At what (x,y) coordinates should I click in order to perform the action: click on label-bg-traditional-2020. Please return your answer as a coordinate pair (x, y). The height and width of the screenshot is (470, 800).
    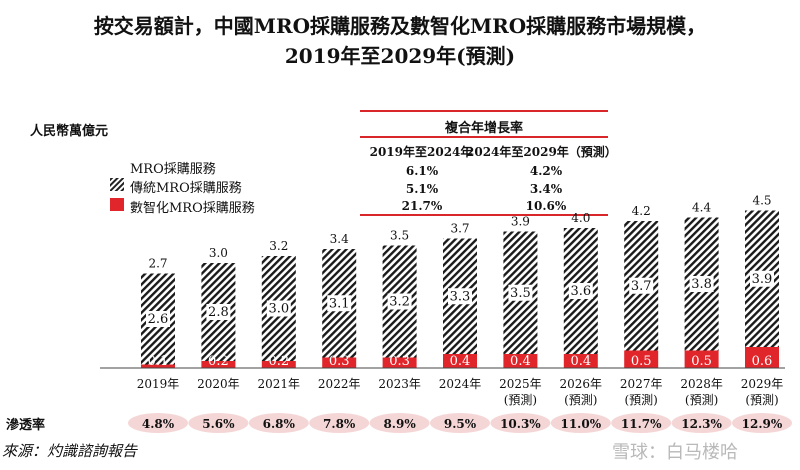
    Looking at the image, I should click on (218, 312).